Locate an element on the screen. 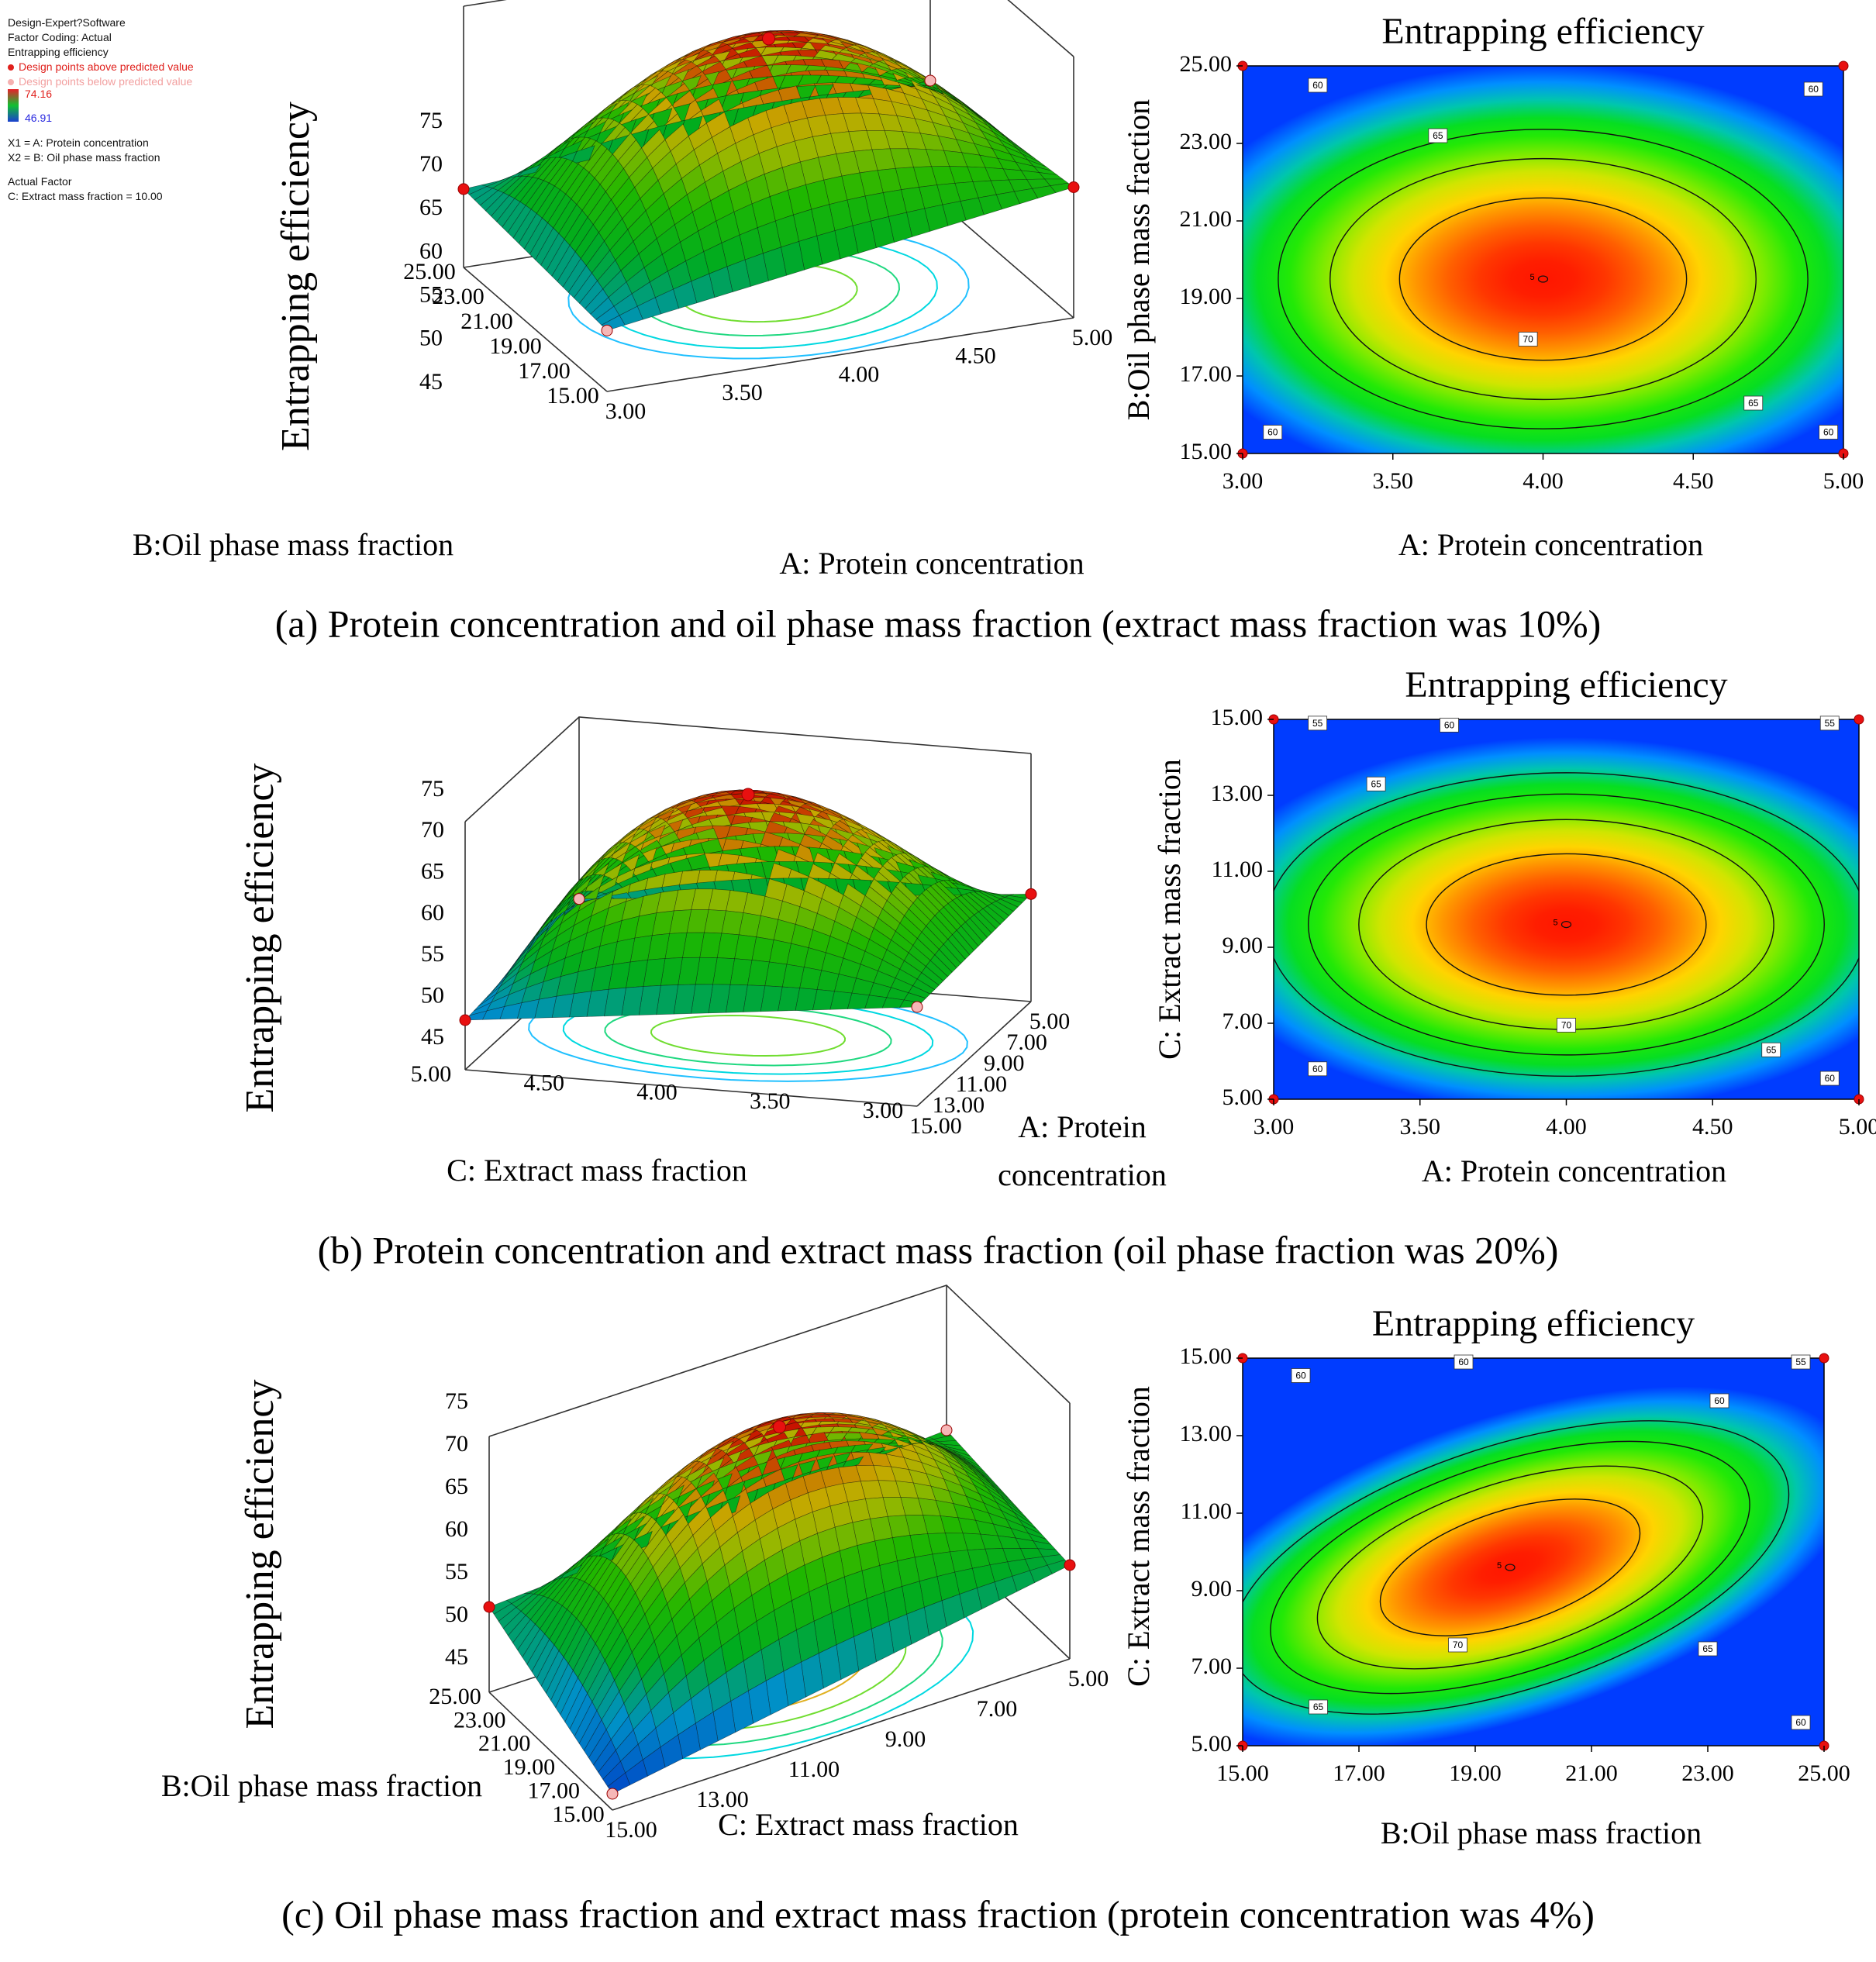 This screenshot has width=1876, height=1962. z-tick-label: 70 is located at coordinates (431, 164).